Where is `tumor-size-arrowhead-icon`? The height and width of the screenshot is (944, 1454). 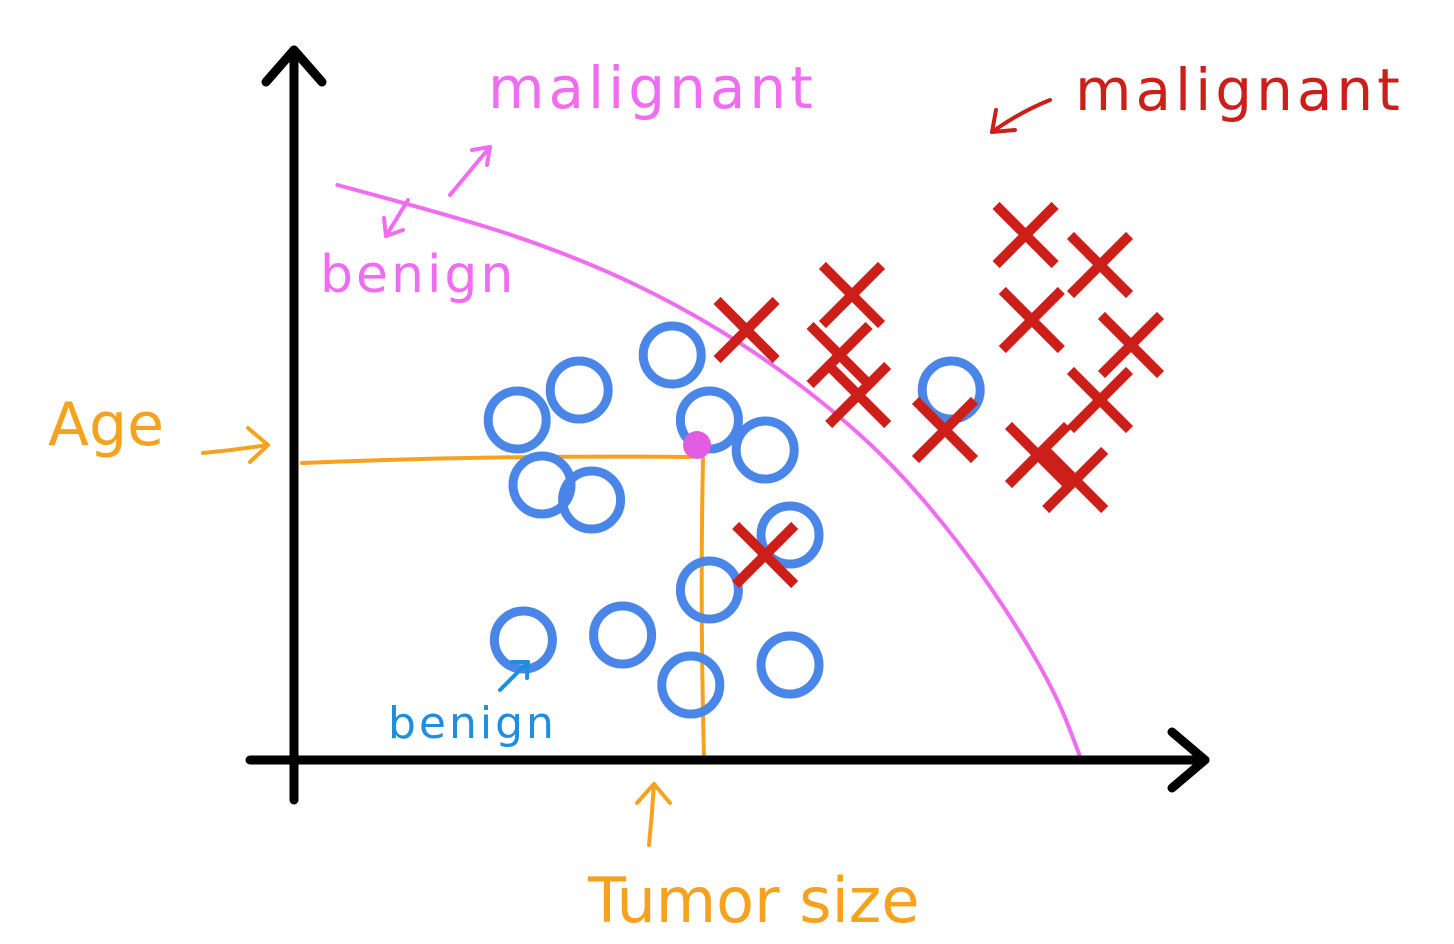
tumor-size-arrowhead-icon is located at coordinates (653, 793).